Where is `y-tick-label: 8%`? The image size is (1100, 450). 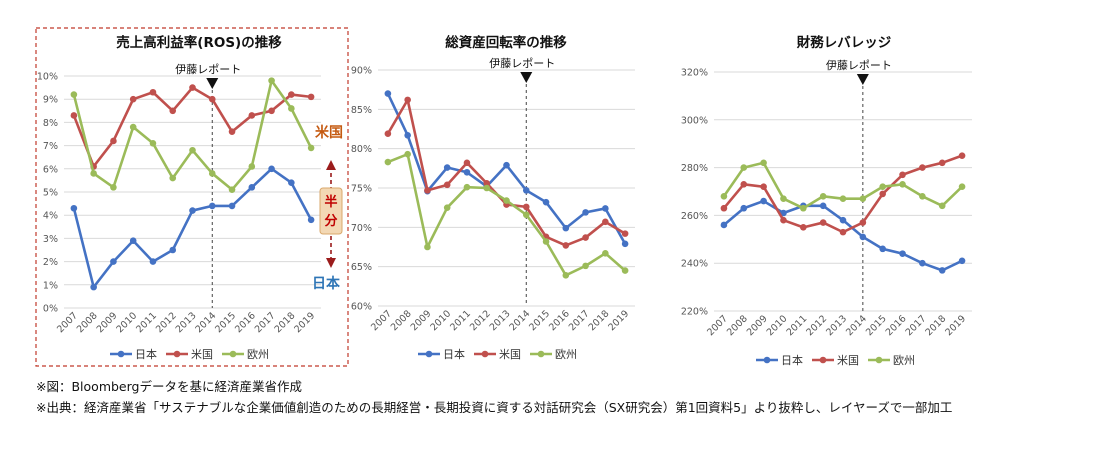
y-tick-label: 8% is located at coordinates (50, 123).